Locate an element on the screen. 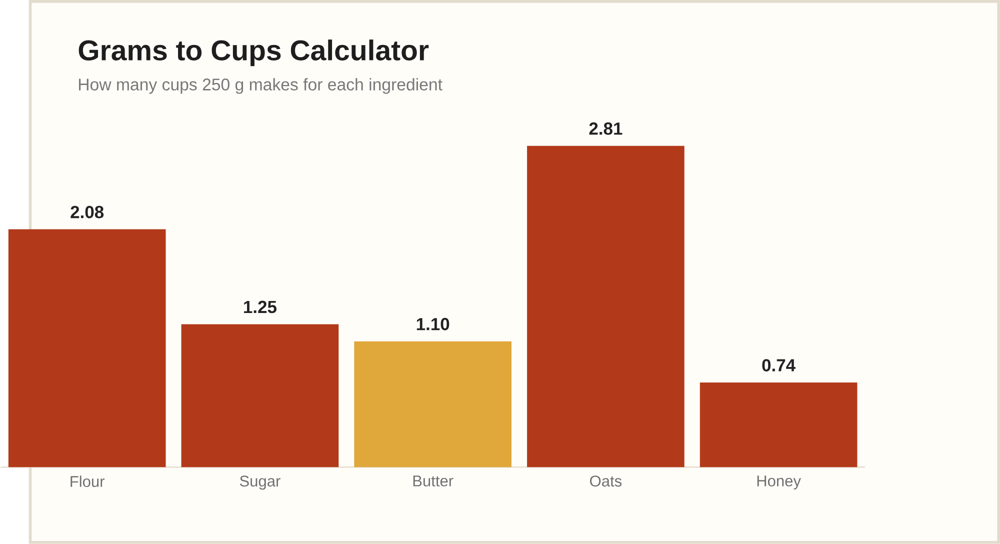  data-label: 0.74 is located at coordinates (779, 365).